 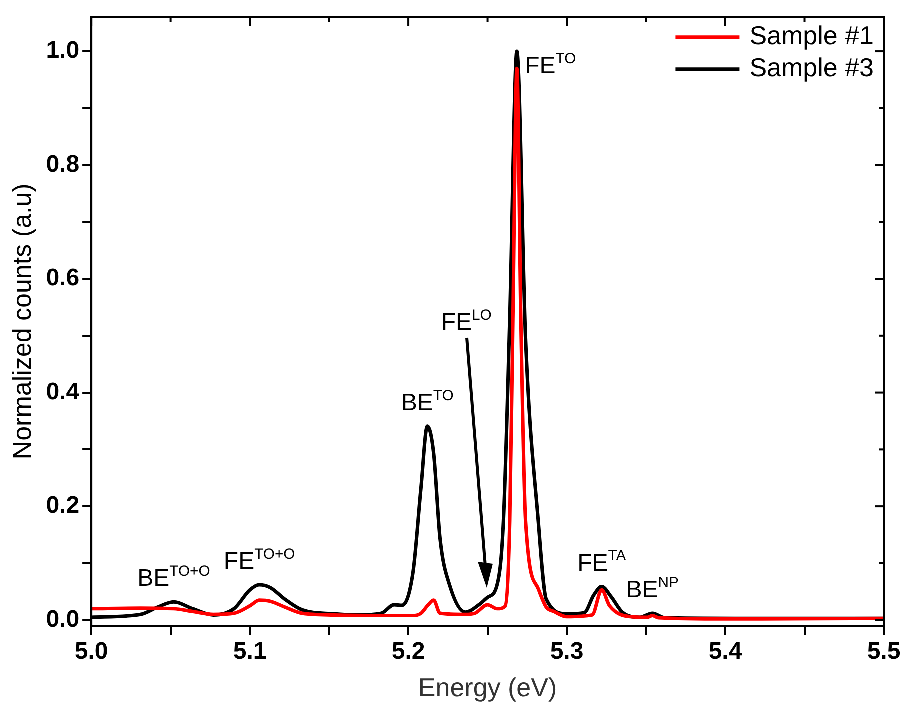 What do you see at coordinates (63, 506) in the screenshot?
I see `y-tick-label: 0.2` at bounding box center [63, 506].